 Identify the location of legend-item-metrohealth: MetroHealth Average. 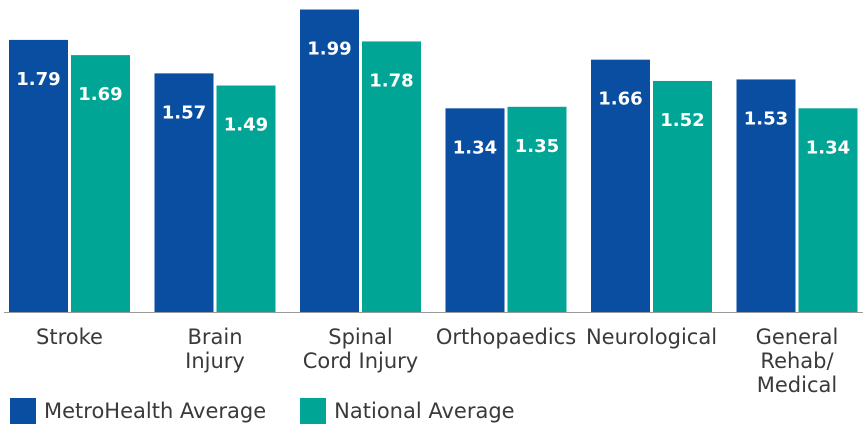
(138, 411).